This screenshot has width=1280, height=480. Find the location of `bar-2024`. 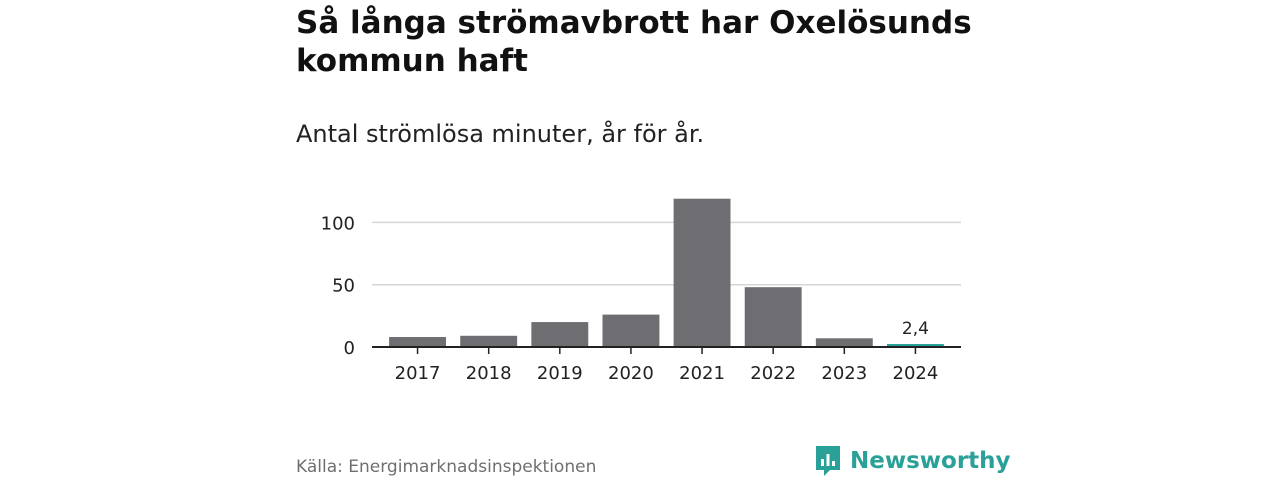

bar-2024 is located at coordinates (915, 345).